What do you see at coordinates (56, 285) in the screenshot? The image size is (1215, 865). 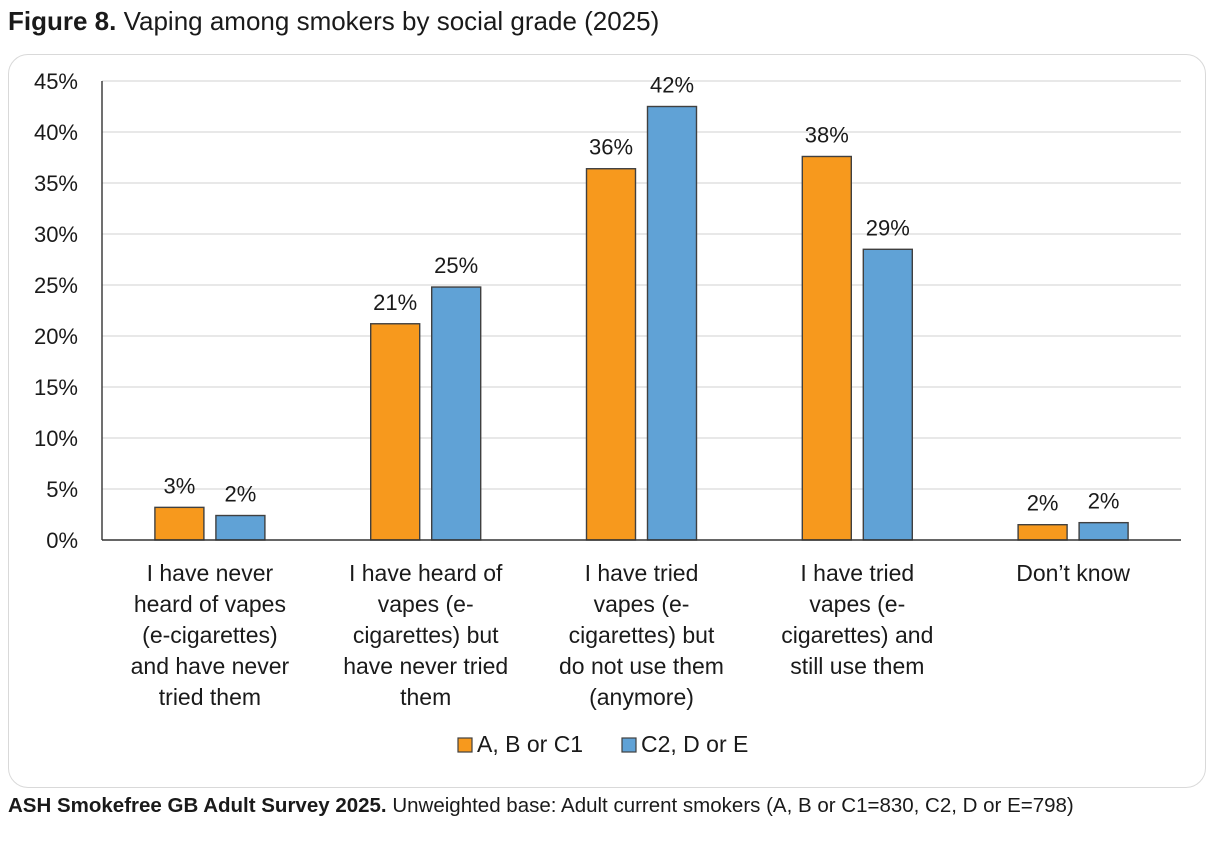 I see `y-tick-label: 25%` at bounding box center [56, 285].